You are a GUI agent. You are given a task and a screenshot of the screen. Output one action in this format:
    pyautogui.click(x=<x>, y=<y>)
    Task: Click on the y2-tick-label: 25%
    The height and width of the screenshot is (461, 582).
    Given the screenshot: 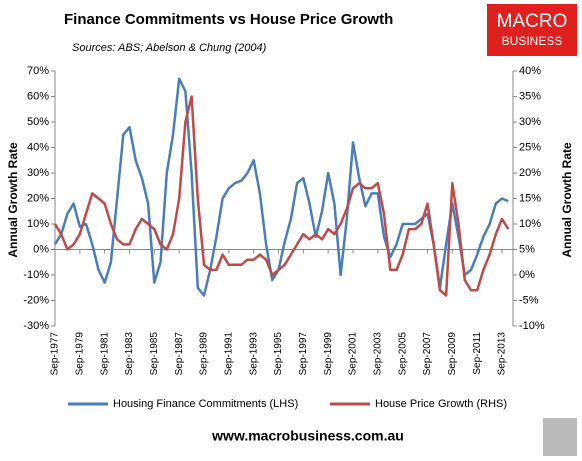 What is the action you would take?
    pyautogui.click(x=530, y=147)
    